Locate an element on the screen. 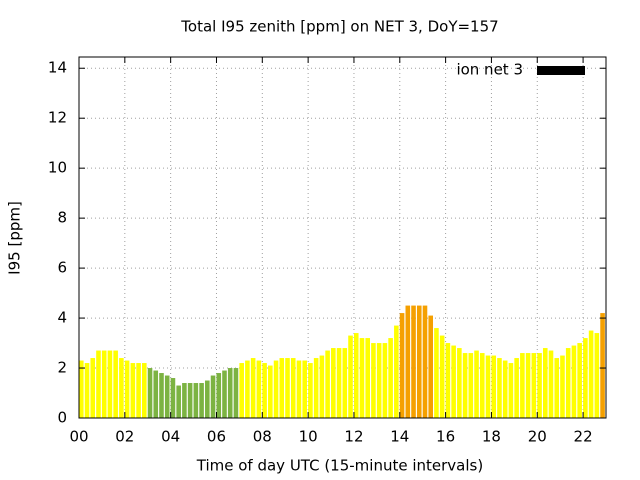  x-tick-label: 14 is located at coordinates (399, 437).